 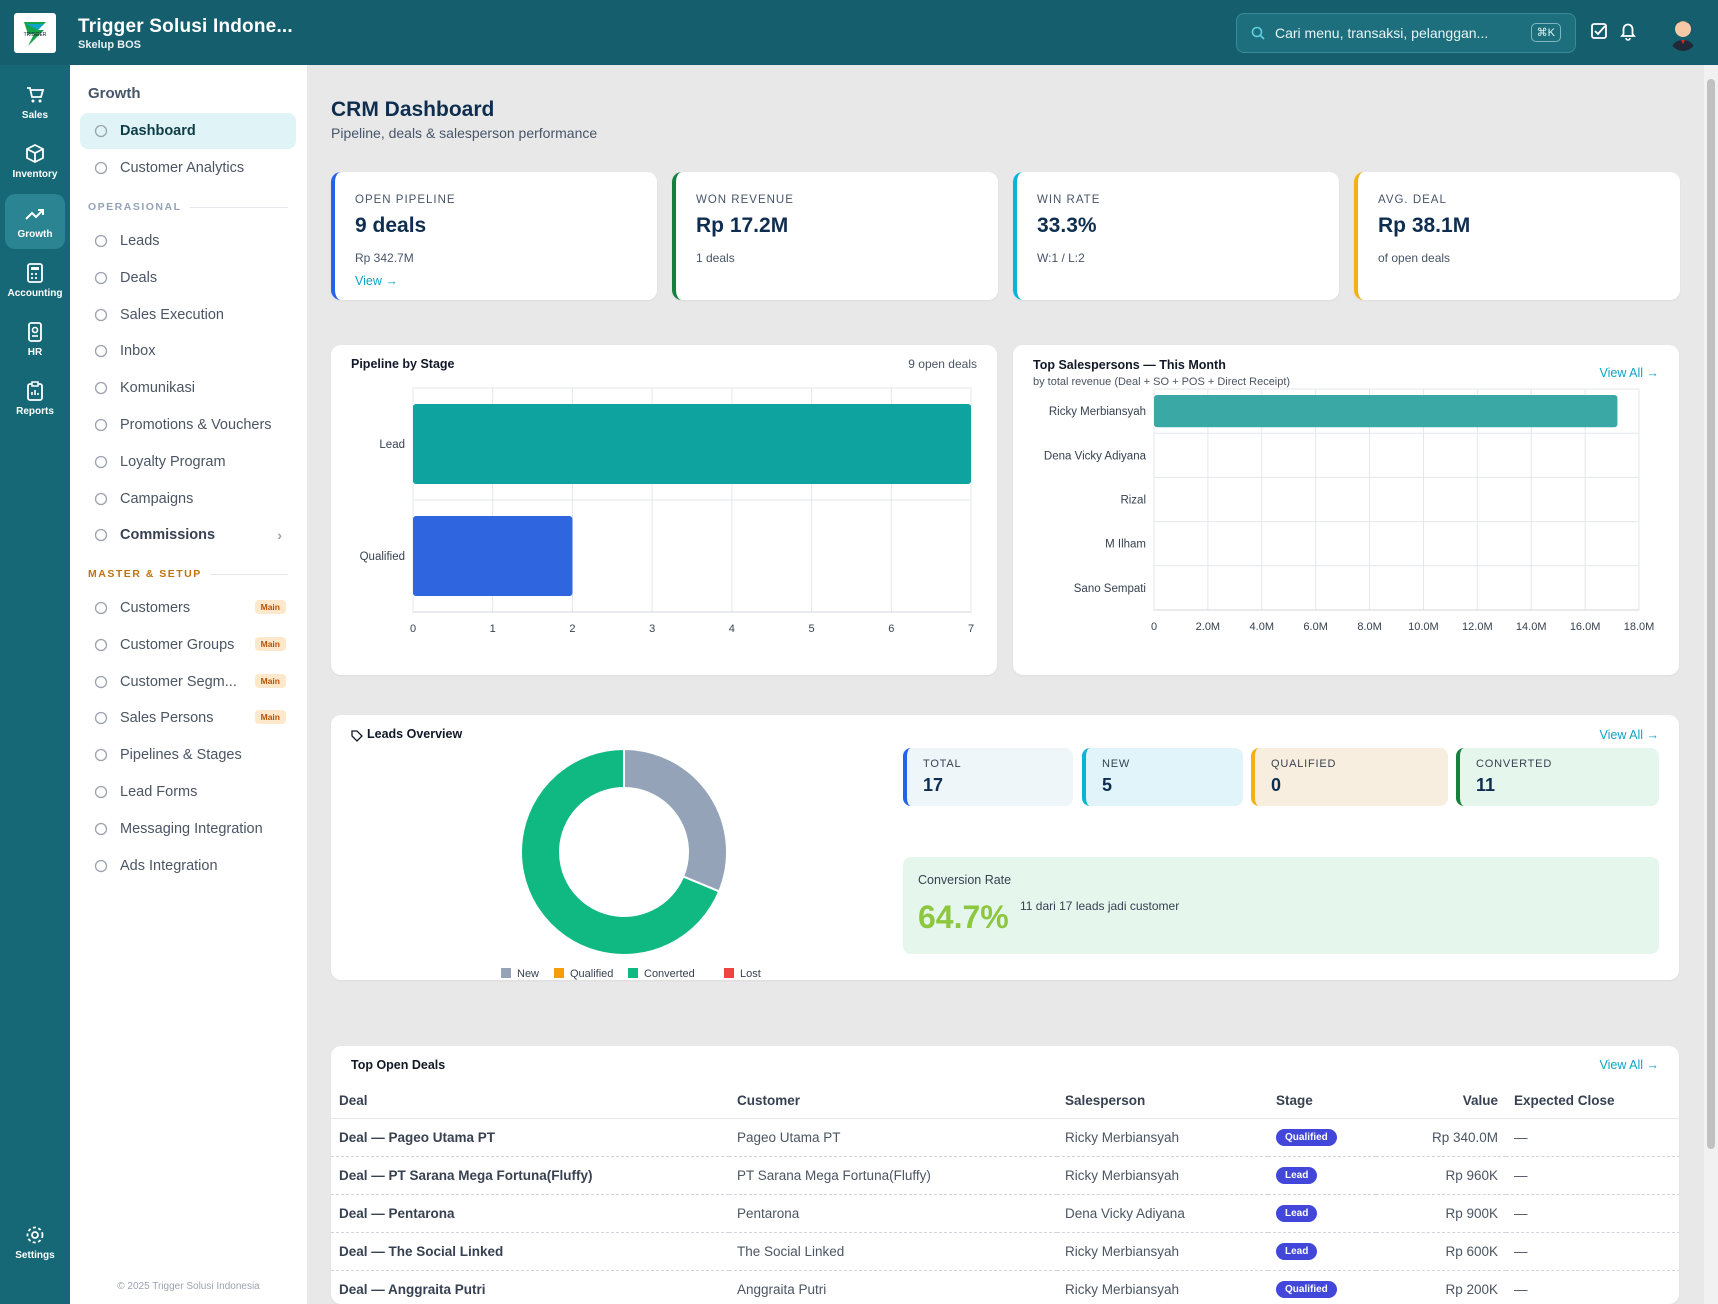 I want to click on sidebar-item-label: Promotions & Vouchers, so click(x=196, y=425).